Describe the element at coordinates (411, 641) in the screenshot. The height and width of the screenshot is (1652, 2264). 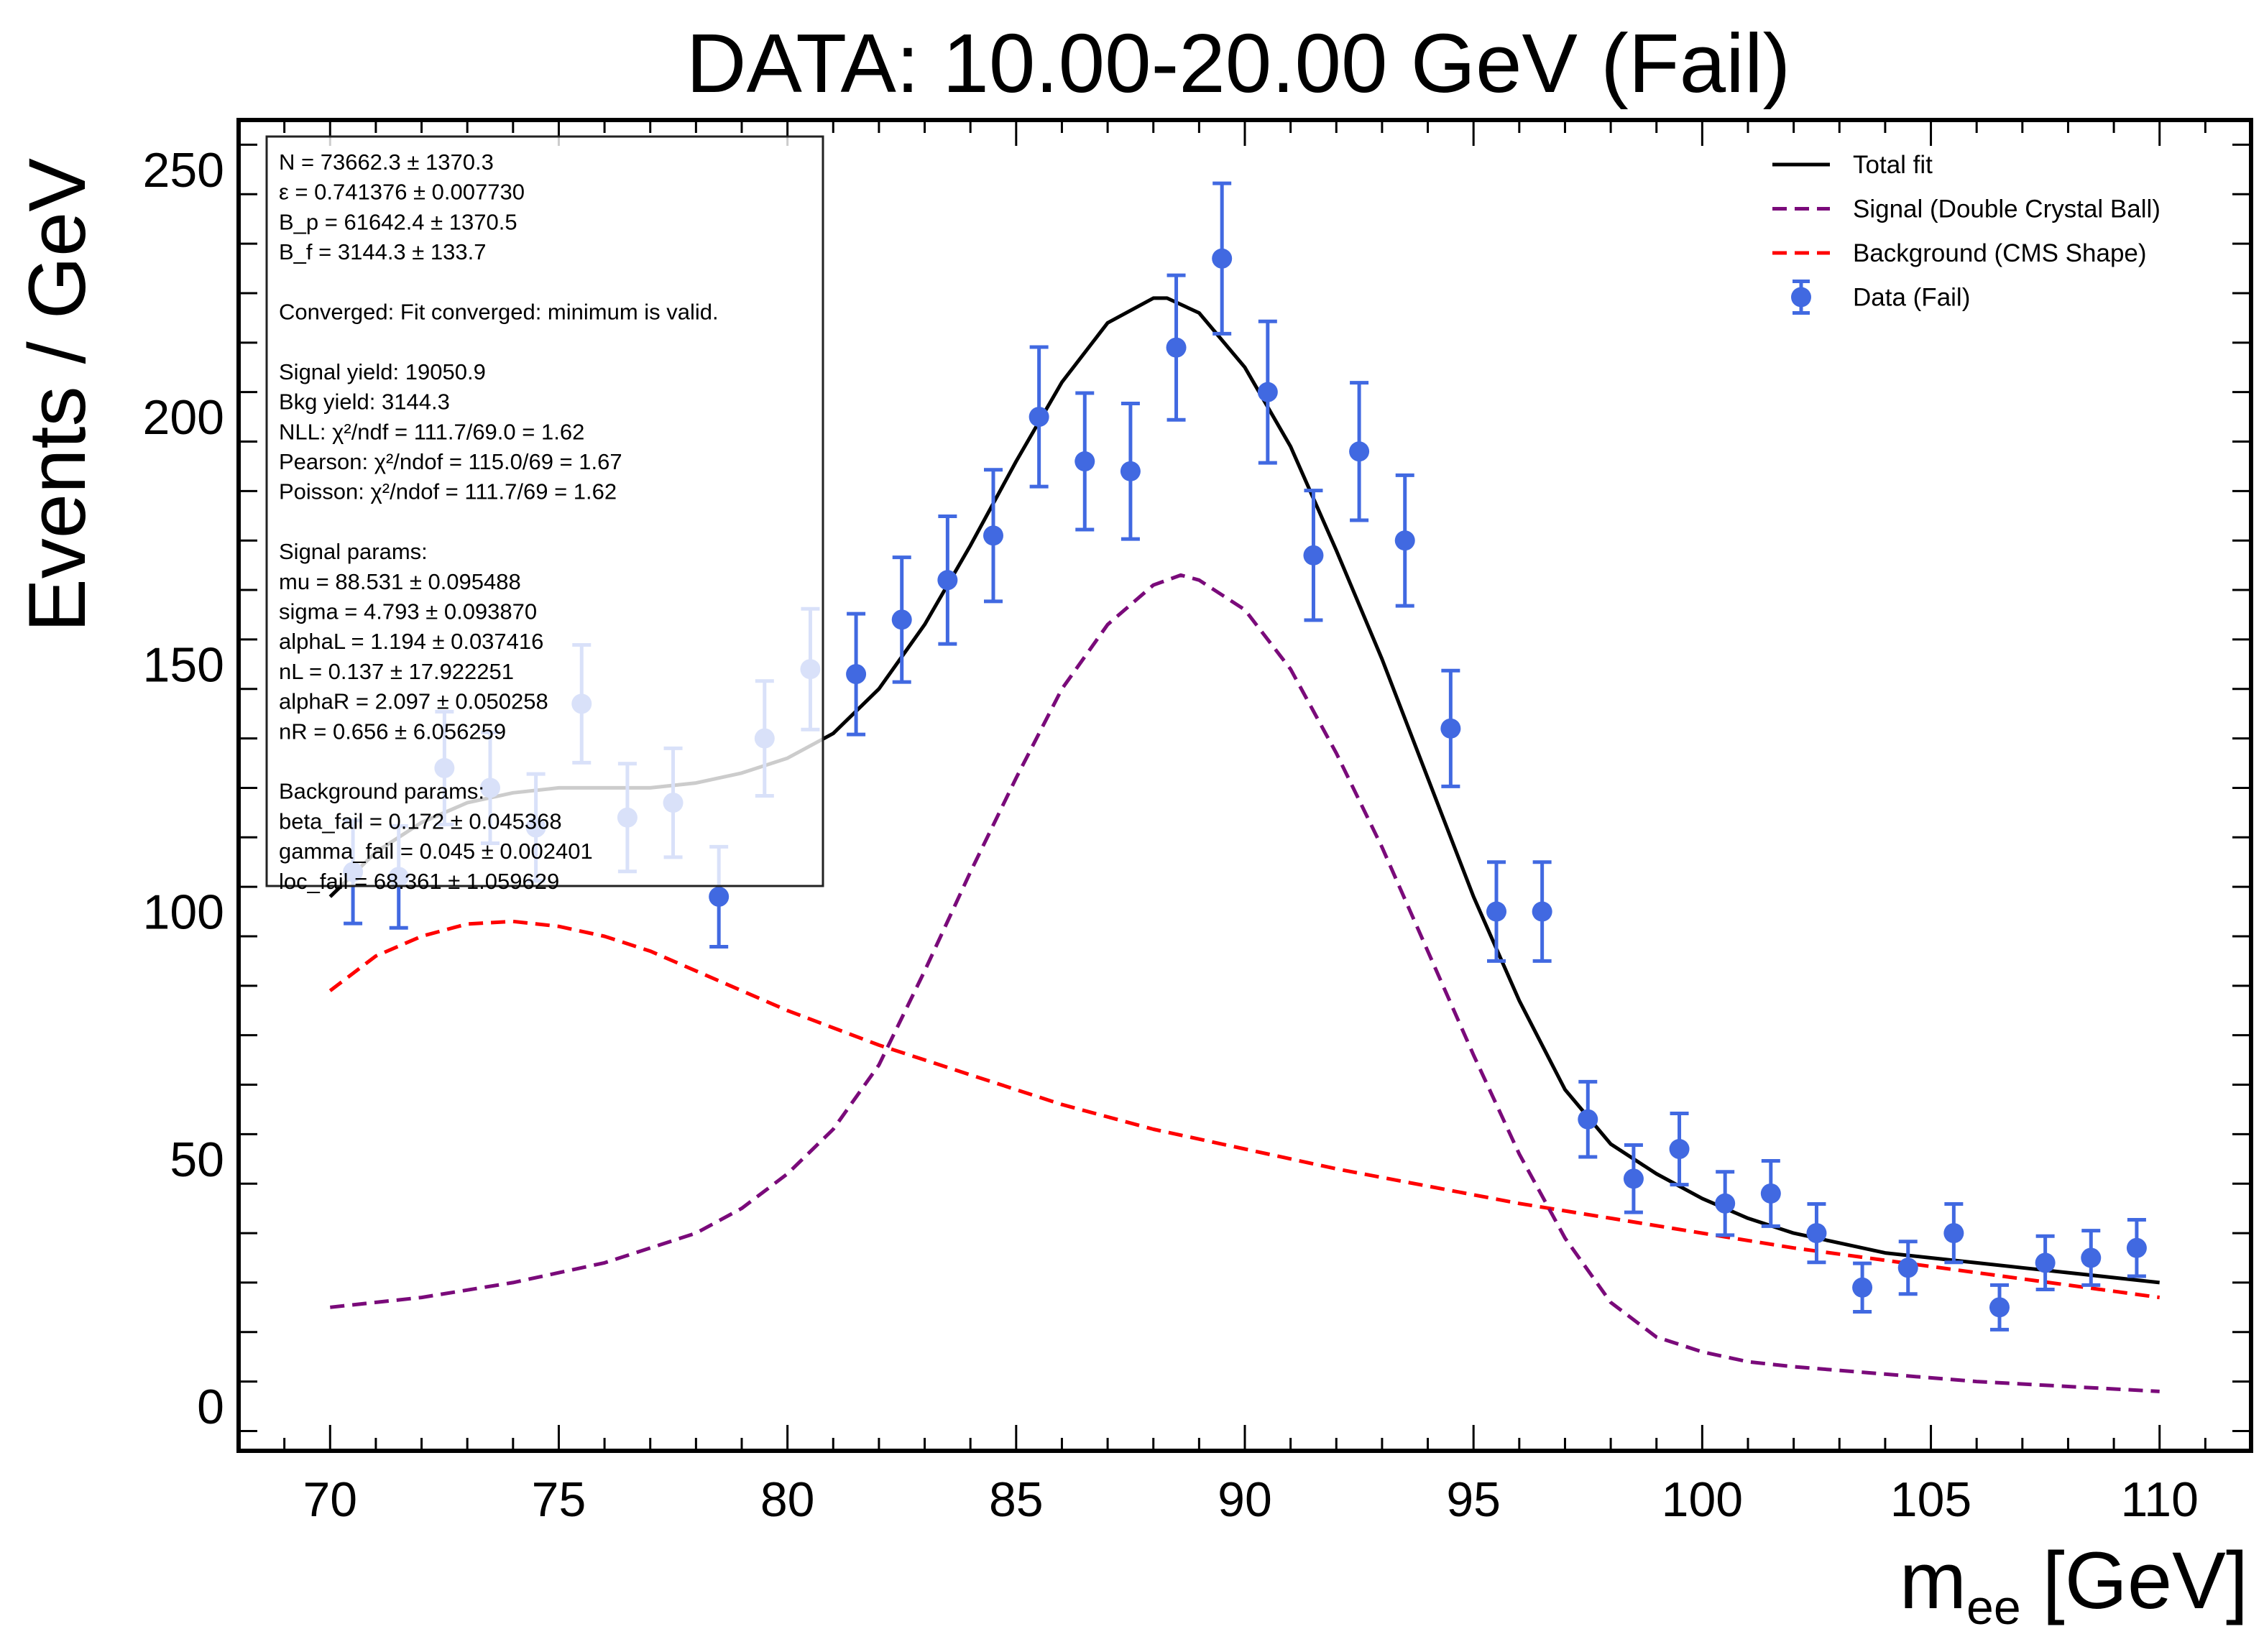
I see `stats-line: alphaL = 1.194 ± 0.037416` at that location.